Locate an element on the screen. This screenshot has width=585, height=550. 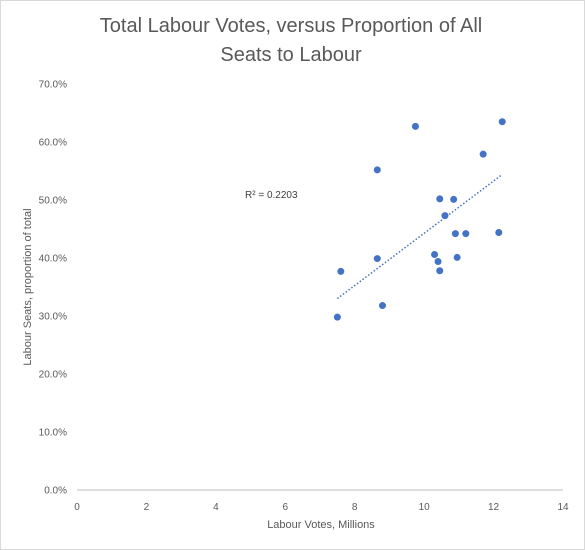
x-tick-label: 2 is located at coordinates (147, 507).